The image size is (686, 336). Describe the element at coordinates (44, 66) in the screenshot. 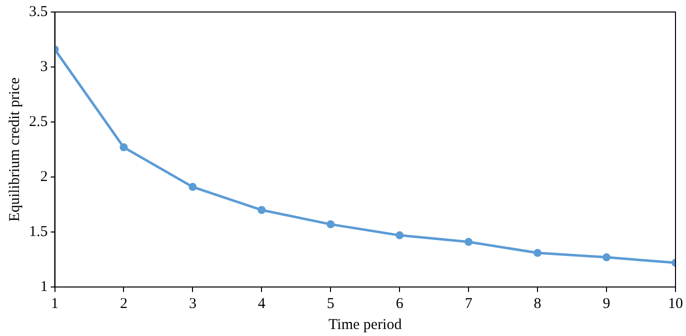

I see `y-tick-label: 3` at that location.